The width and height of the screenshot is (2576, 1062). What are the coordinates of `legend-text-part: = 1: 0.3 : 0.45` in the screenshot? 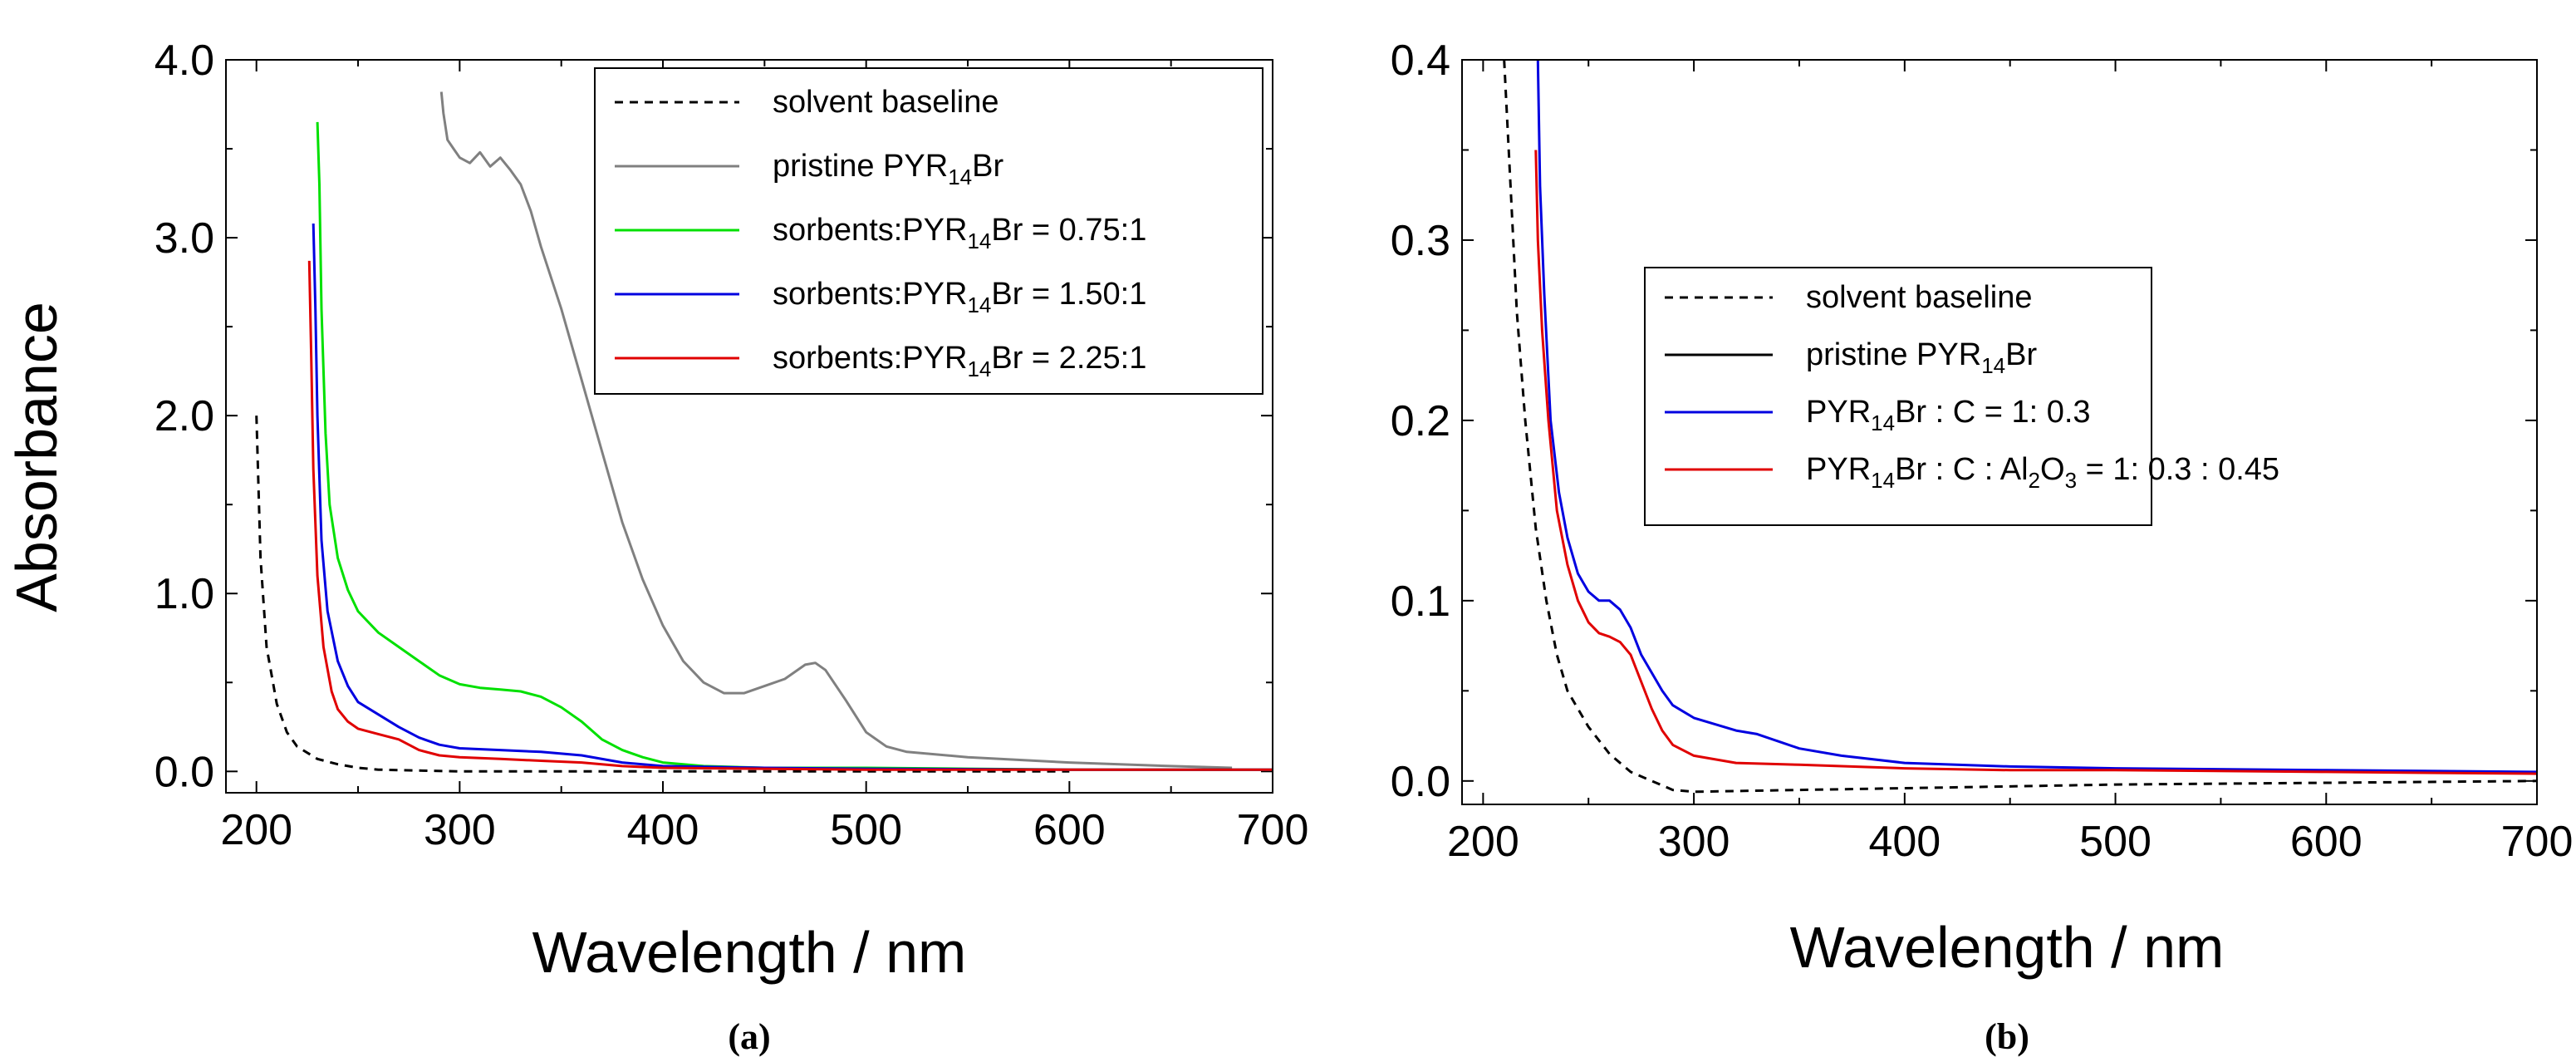 It's located at (2178, 469).